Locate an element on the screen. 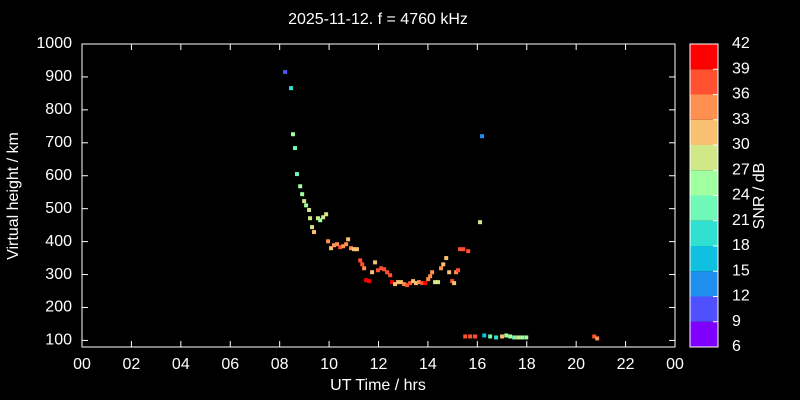 This screenshot has width=800, height=400. colorbar-label: SNR / dB is located at coordinates (759, 196).